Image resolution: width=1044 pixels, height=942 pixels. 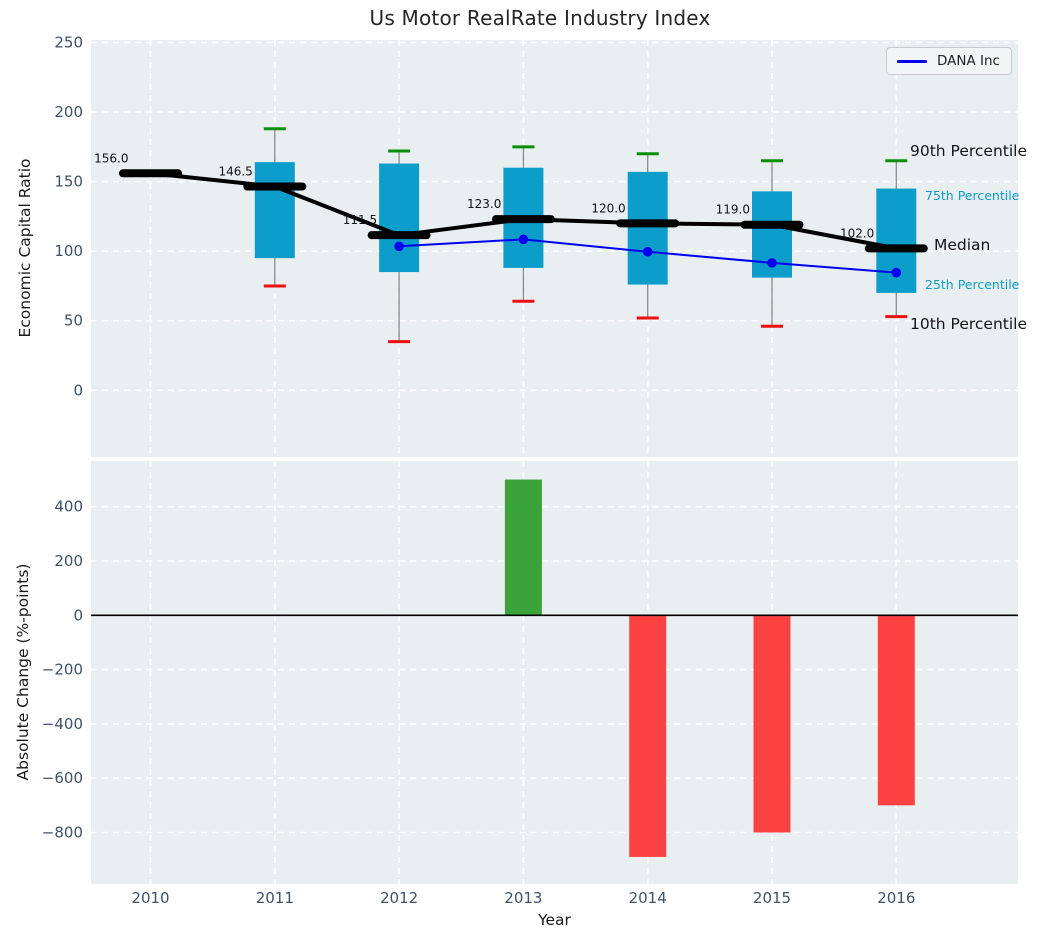 What do you see at coordinates (150, 898) in the screenshot?
I see `x-tick-label: 2010` at bounding box center [150, 898].